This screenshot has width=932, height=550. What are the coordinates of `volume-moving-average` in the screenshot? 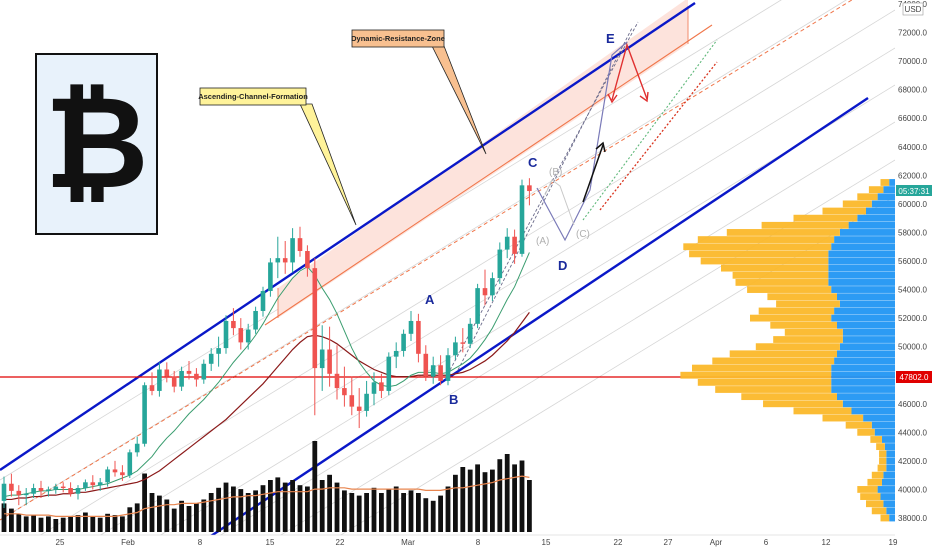 It's located at (267, 496).